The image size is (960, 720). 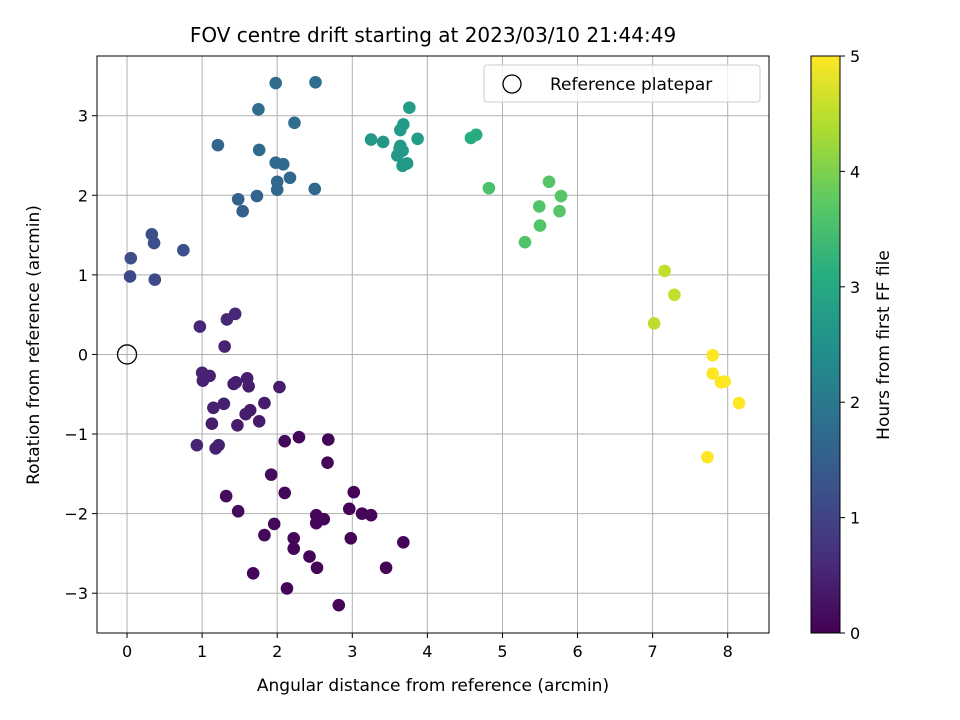 I want to click on colorbar-ticks: 0 1 2 3 4 5, so click(x=850, y=345).